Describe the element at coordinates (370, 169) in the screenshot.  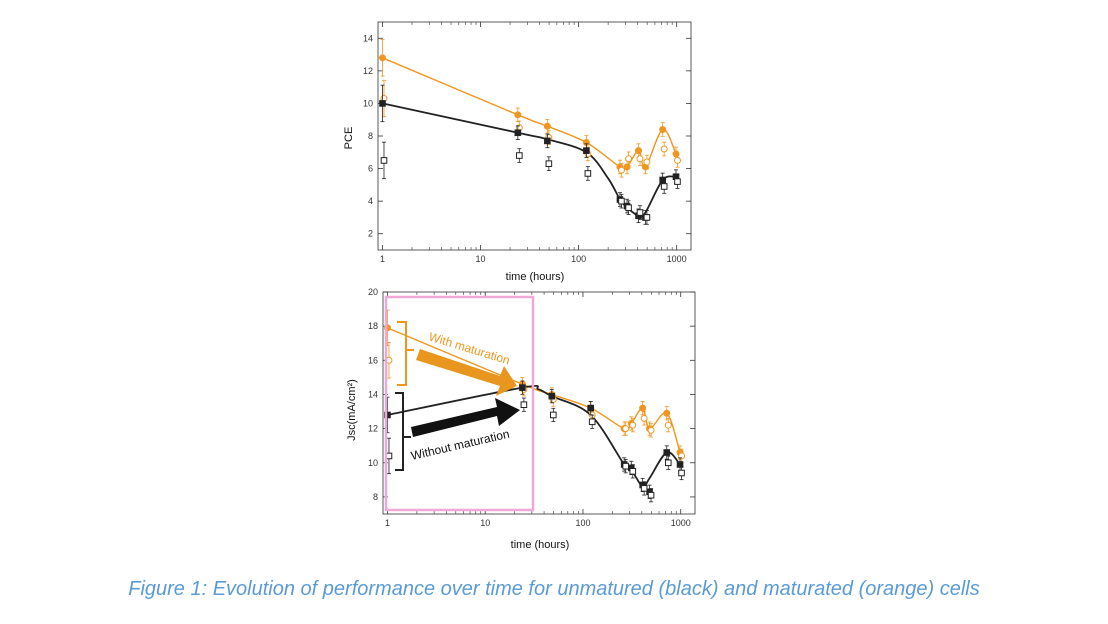
I see `y-tick-label: 6` at that location.